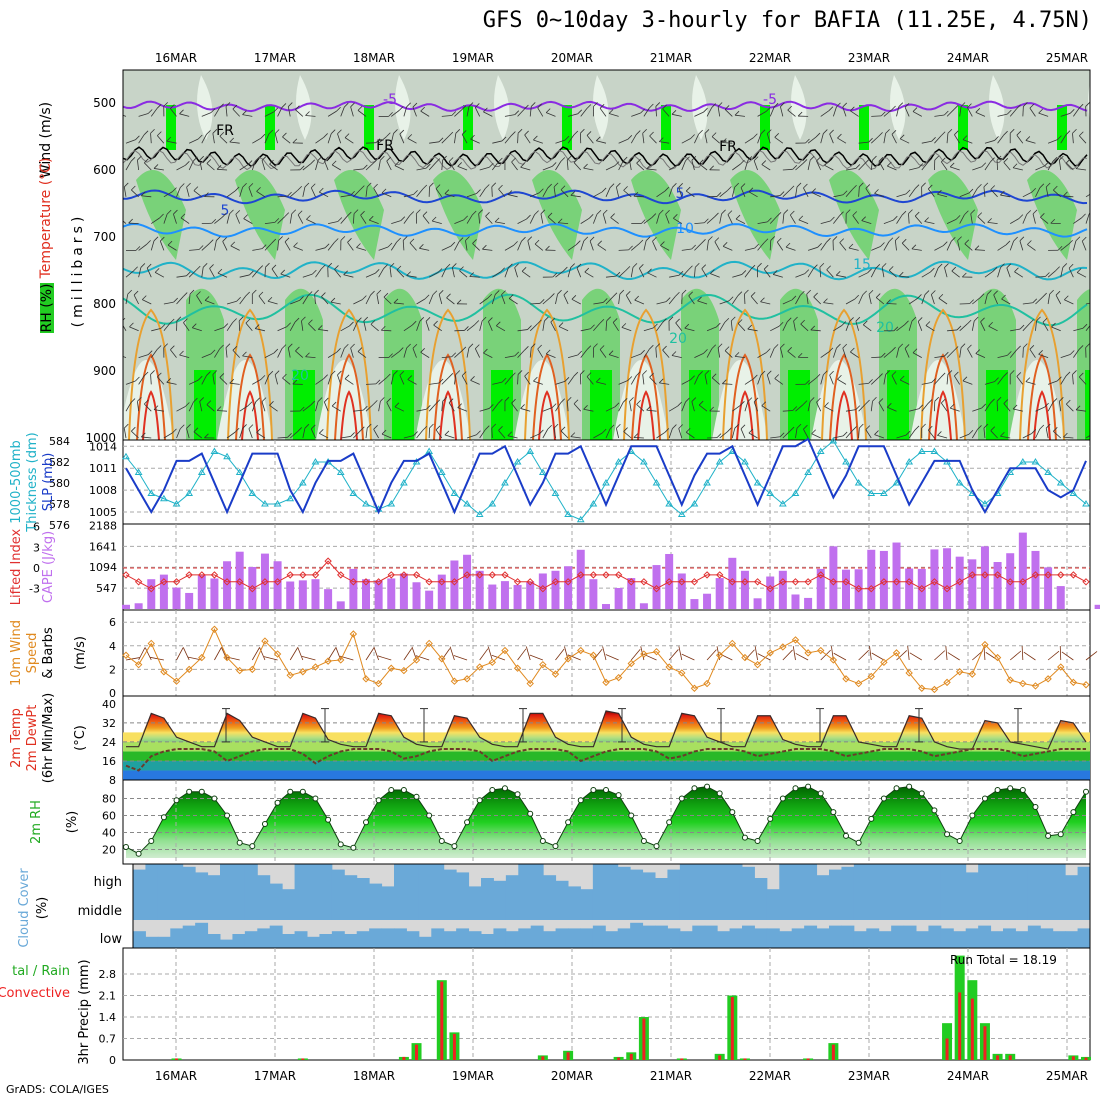 The height and width of the screenshot is (1100, 1100). What do you see at coordinates (612, 939) in the screenshot?
I see `cloud-bar-low` at bounding box center [612, 939].